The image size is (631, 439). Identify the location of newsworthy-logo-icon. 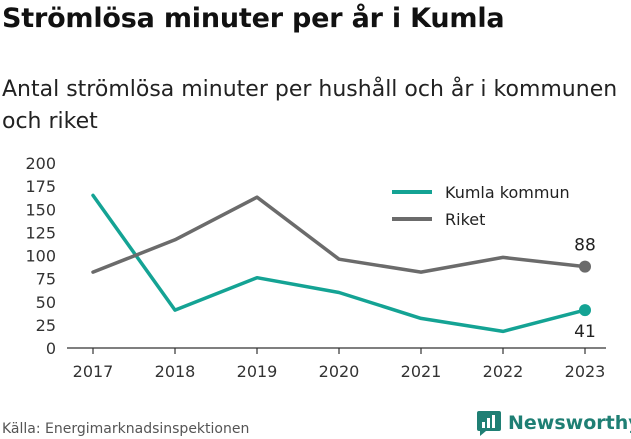
(489, 423).